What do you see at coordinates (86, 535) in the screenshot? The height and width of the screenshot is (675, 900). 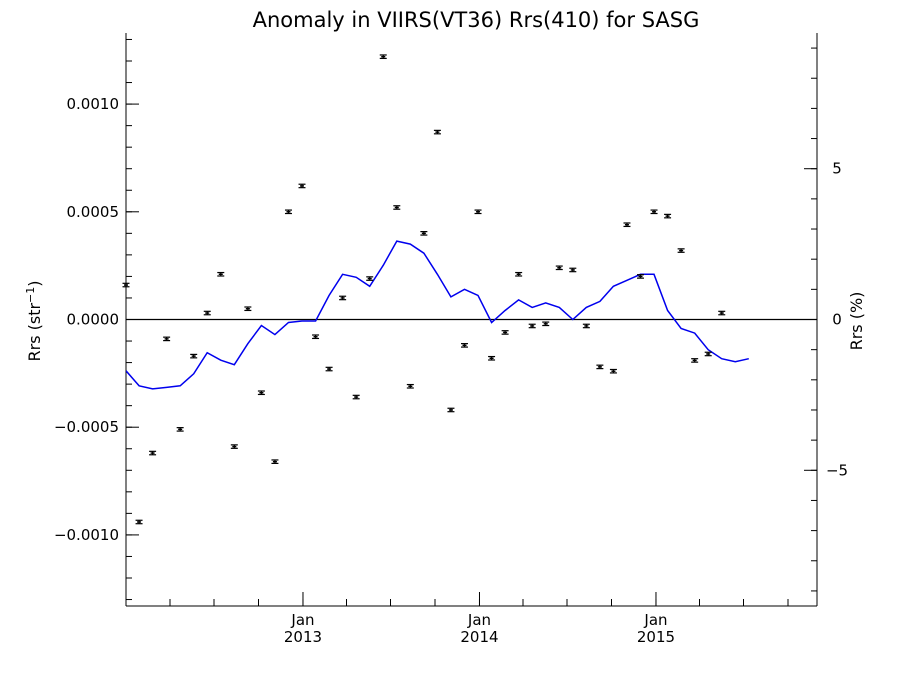 I see `y-tick-label: −0.0010` at bounding box center [86, 535].